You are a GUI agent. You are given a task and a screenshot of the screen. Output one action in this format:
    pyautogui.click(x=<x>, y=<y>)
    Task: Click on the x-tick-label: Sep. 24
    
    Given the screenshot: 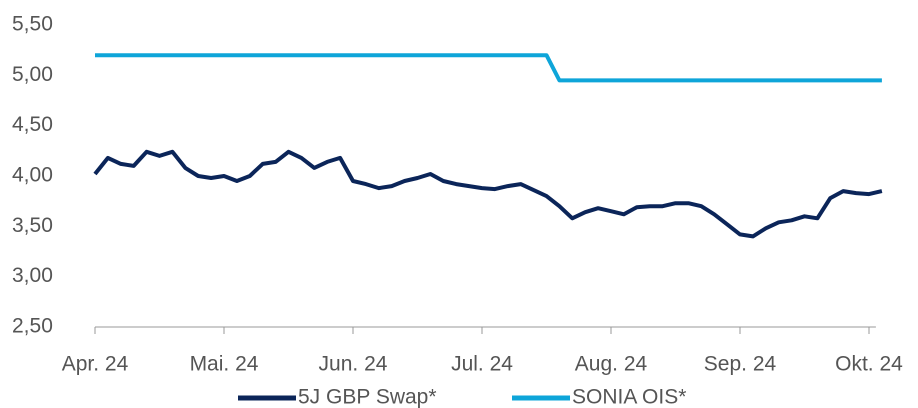 What is the action you would take?
    pyautogui.click(x=740, y=364)
    